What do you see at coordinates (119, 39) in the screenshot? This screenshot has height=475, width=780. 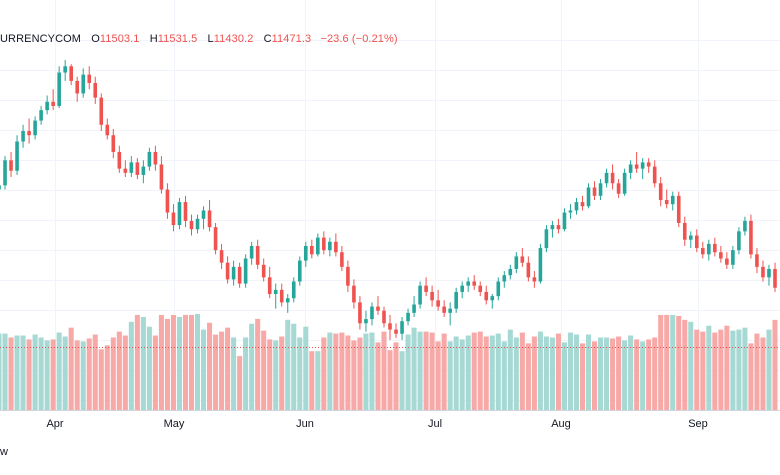 I see `open-value: 11503.1` at bounding box center [119, 39].